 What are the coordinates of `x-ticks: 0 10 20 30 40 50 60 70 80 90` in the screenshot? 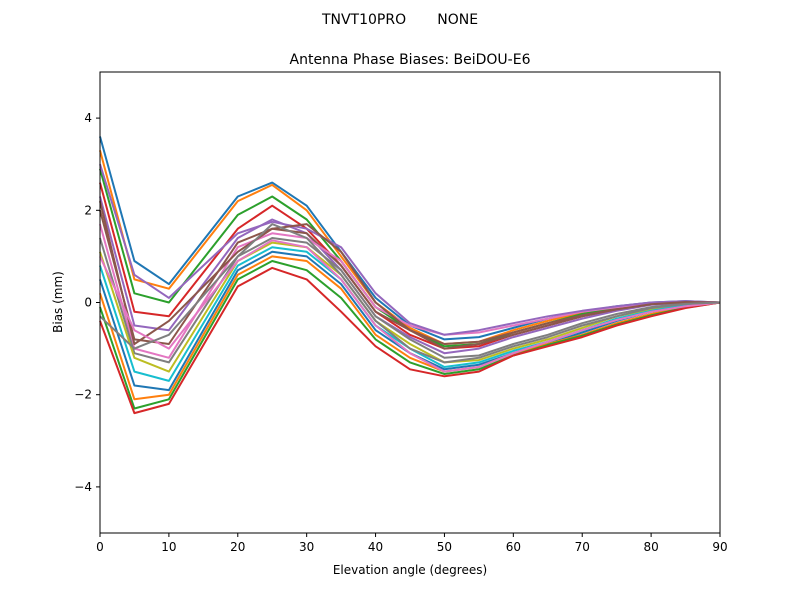 It's located at (412, 543).